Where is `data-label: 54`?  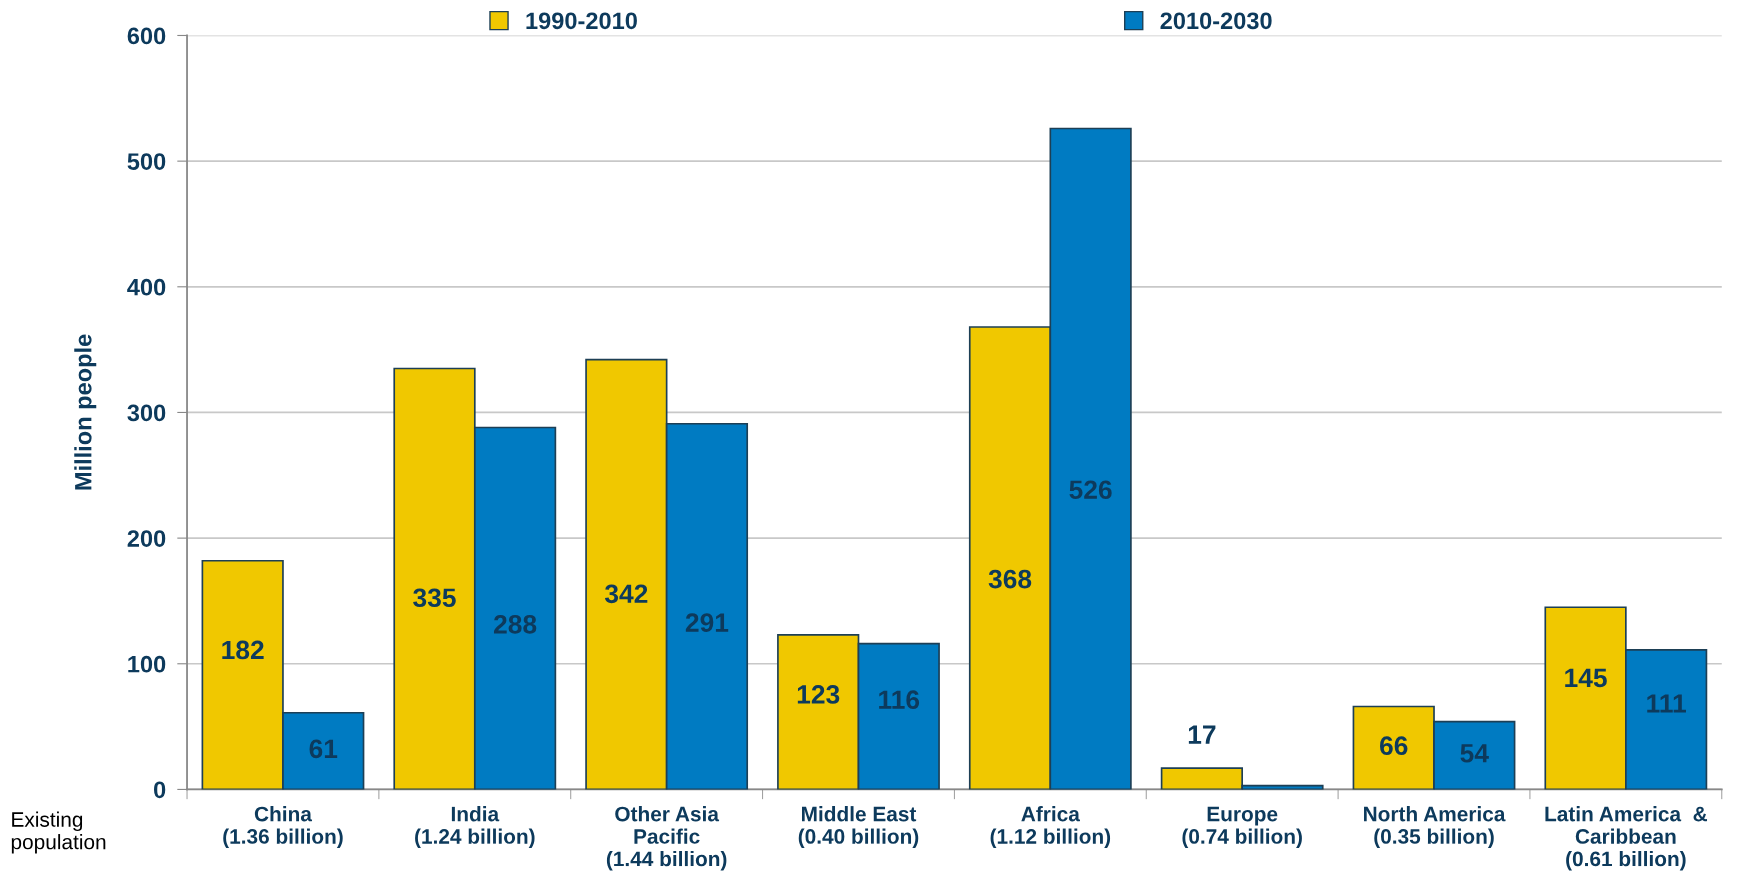 data-label: 54 is located at coordinates (1474, 753).